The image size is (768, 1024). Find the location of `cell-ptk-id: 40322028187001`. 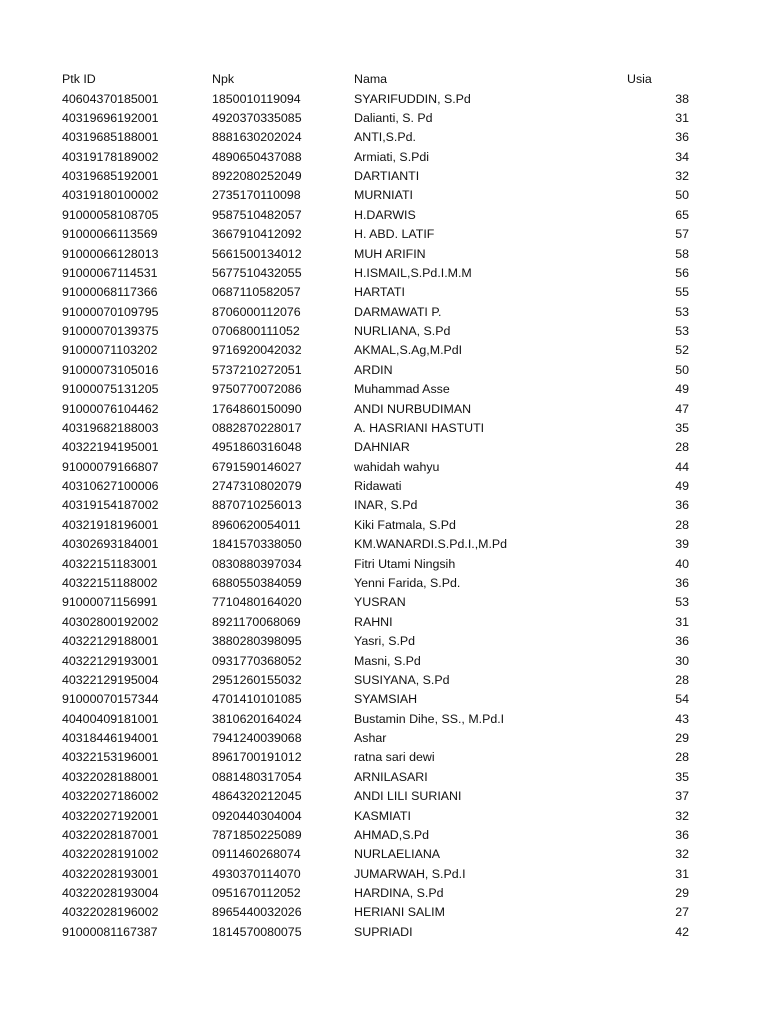

cell-ptk-id: 40322028187001 is located at coordinates (110, 834).